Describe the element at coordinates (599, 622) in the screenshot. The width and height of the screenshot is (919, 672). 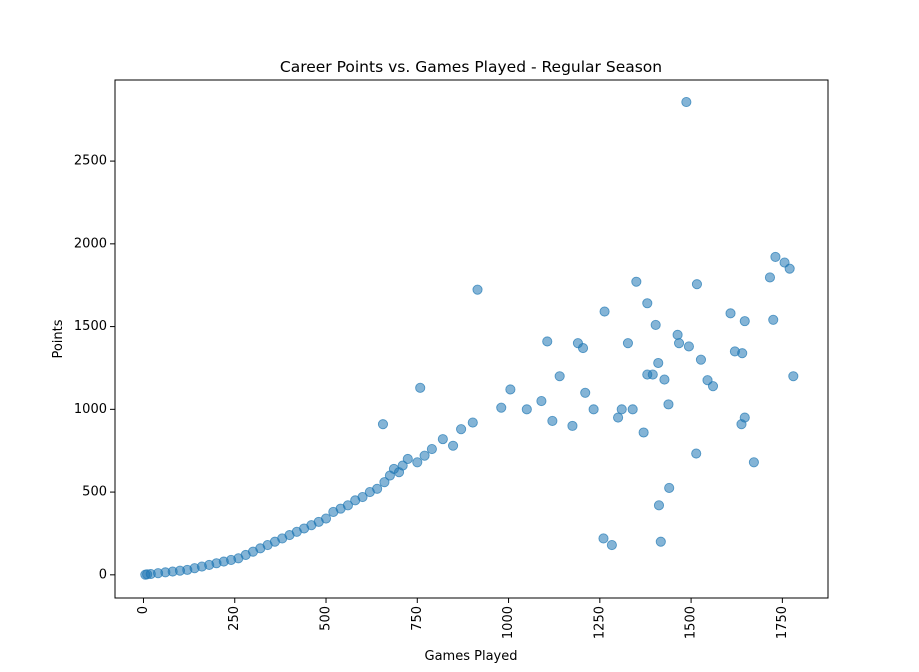
I see `x-tick-label: 1250` at that location.